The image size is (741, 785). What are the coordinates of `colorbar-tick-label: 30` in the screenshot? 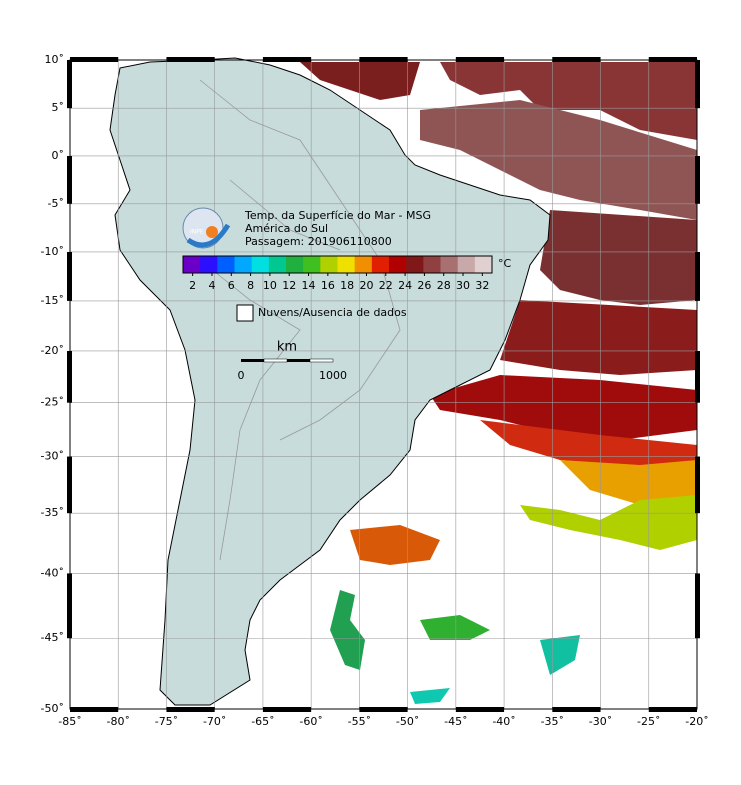 It's located at (463, 285).